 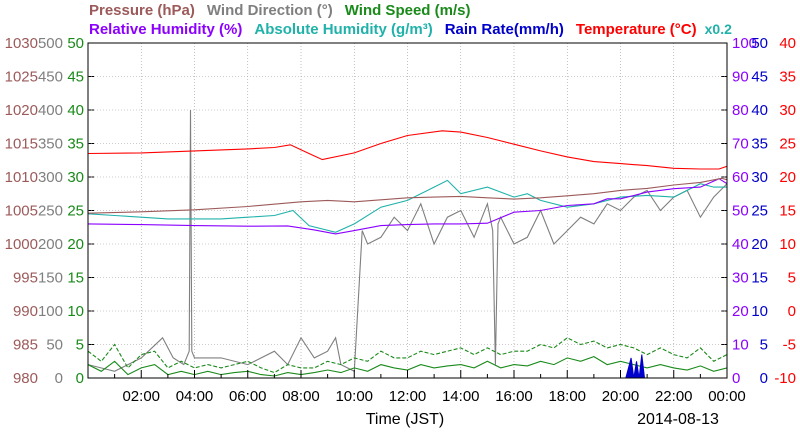 I want to click on series-relative-humidity, so click(x=407, y=206).